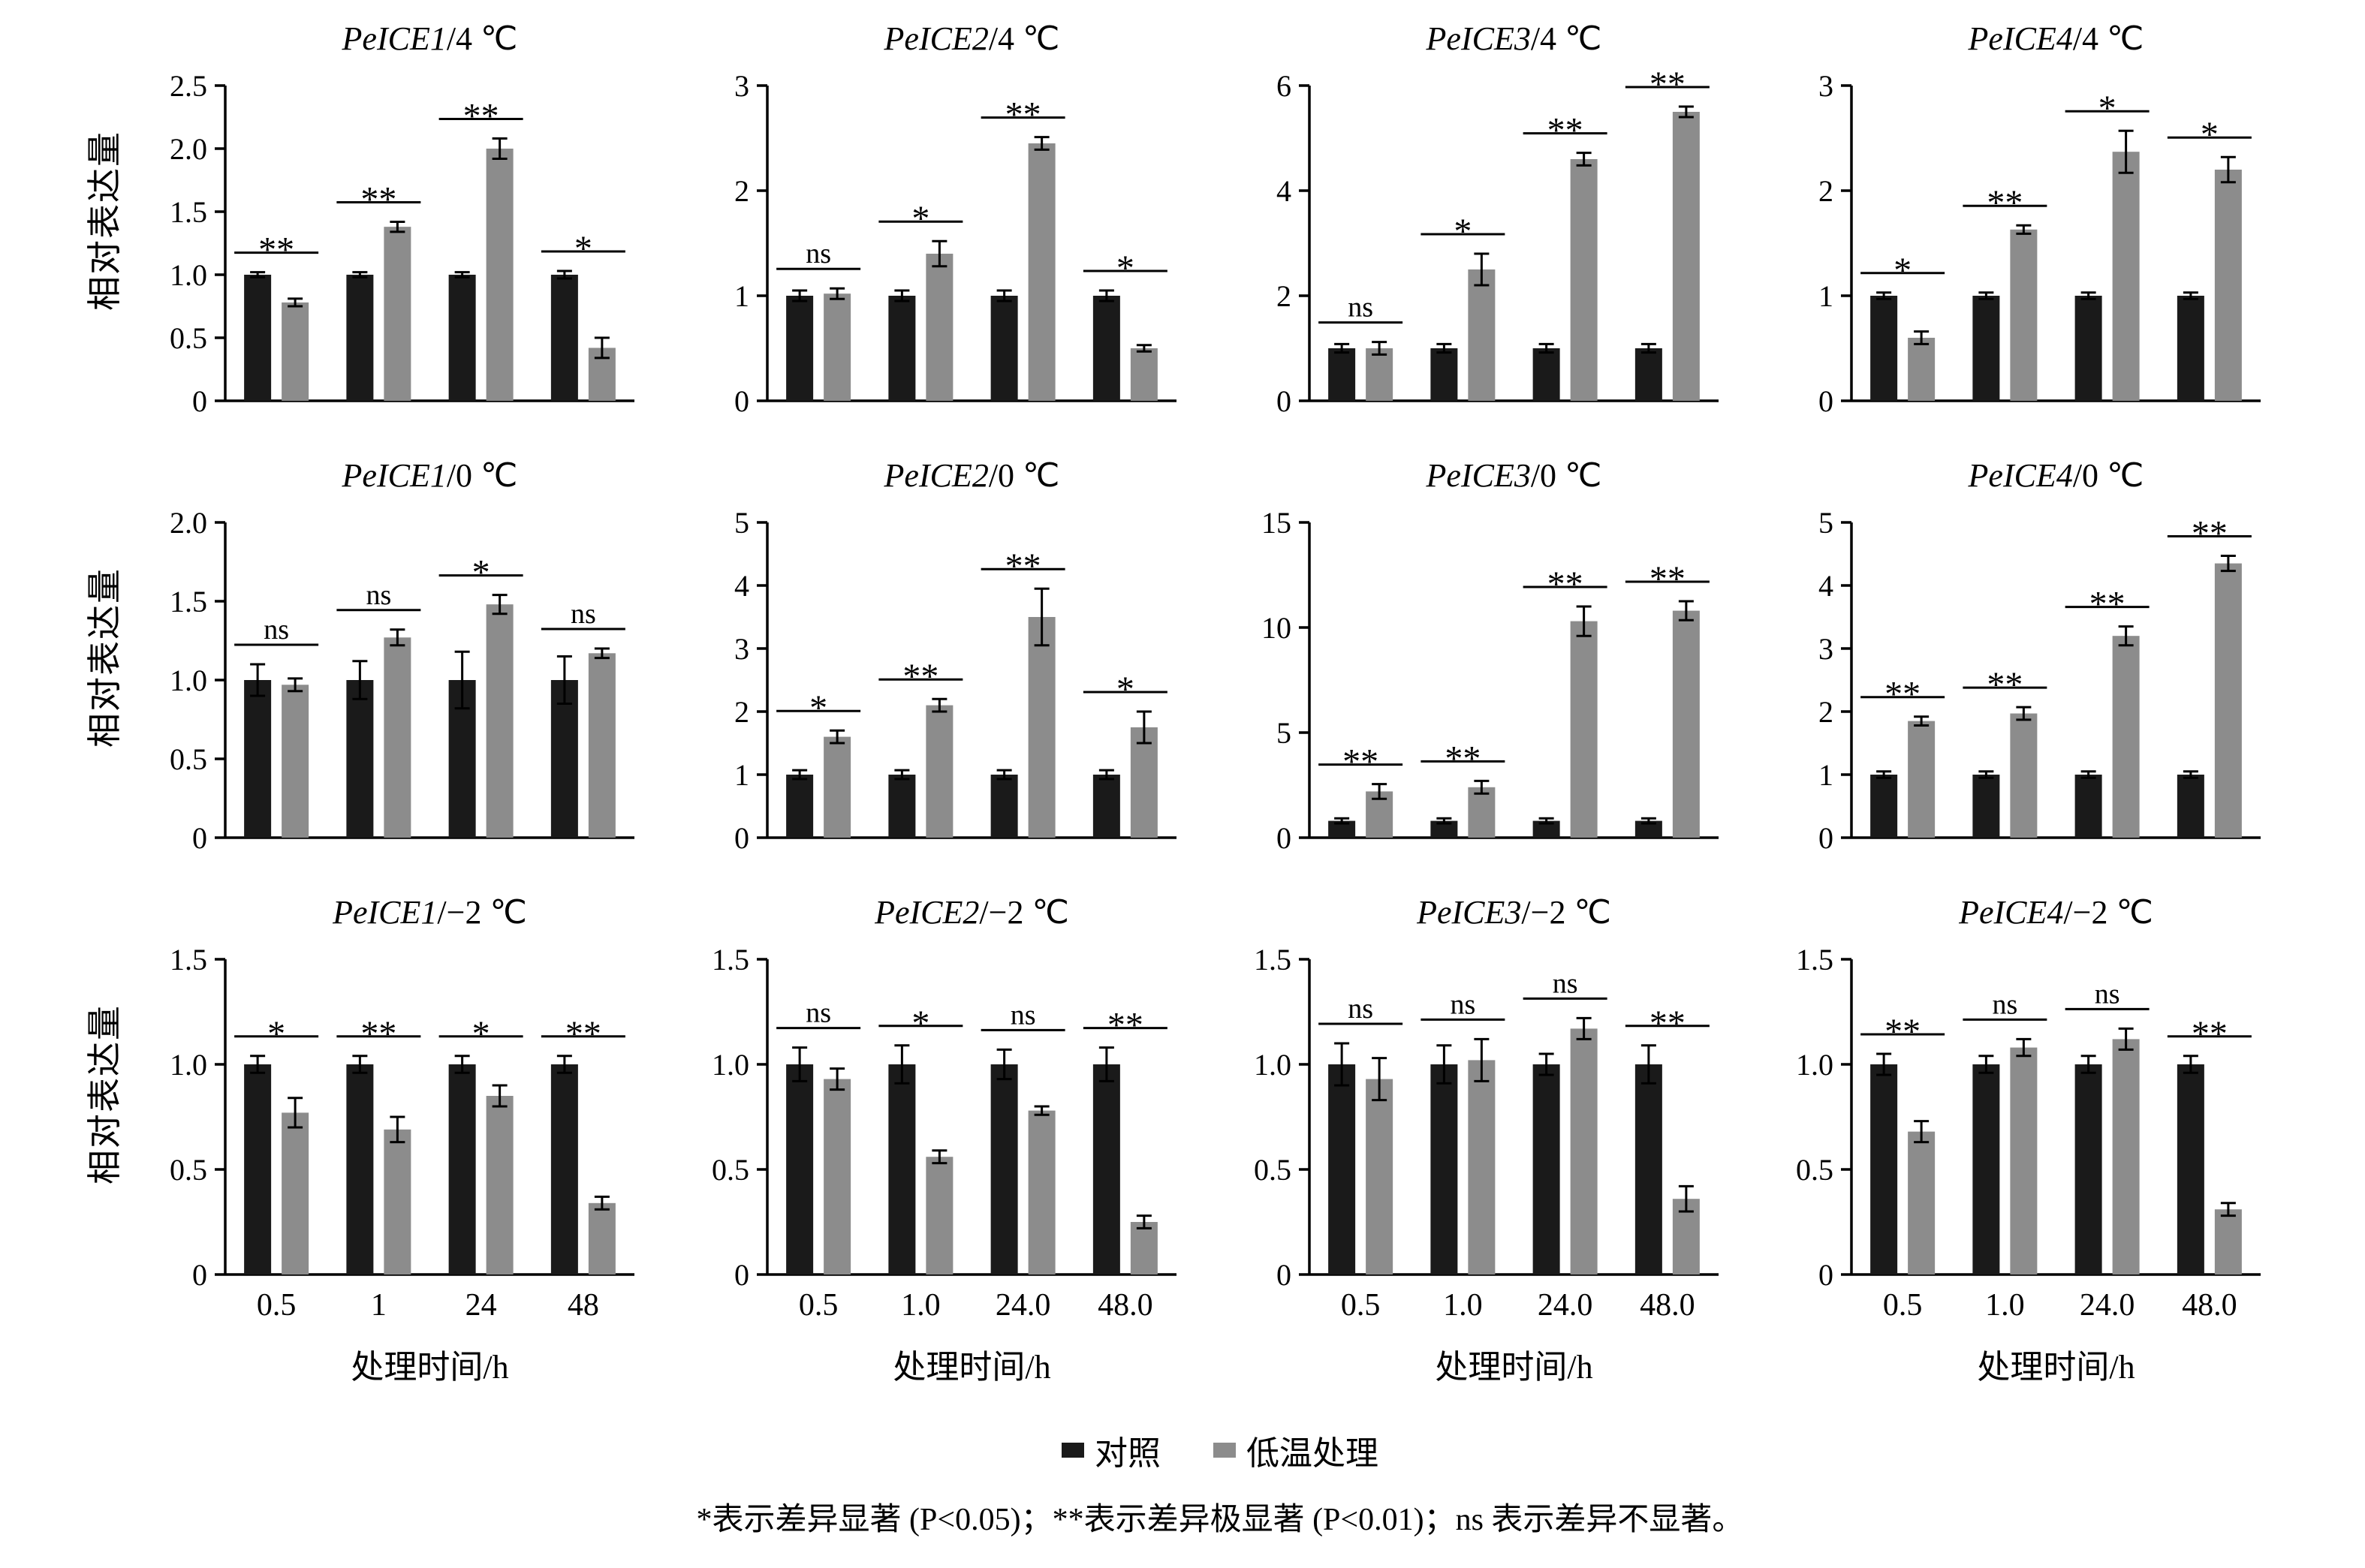  What do you see at coordinates (972, 475) in the screenshot?
I see `panel-title: PeICE2/0 ℃` at bounding box center [972, 475].